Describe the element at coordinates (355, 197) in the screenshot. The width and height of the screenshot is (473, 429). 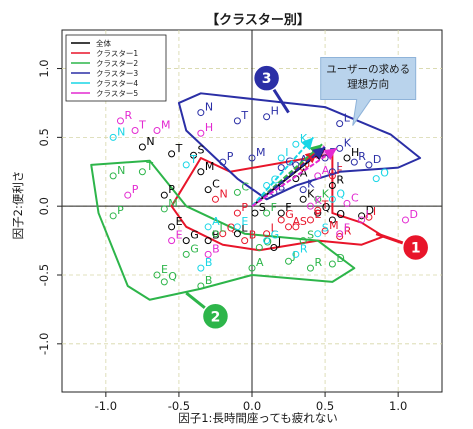
I see `data-point-label: C` at that location.